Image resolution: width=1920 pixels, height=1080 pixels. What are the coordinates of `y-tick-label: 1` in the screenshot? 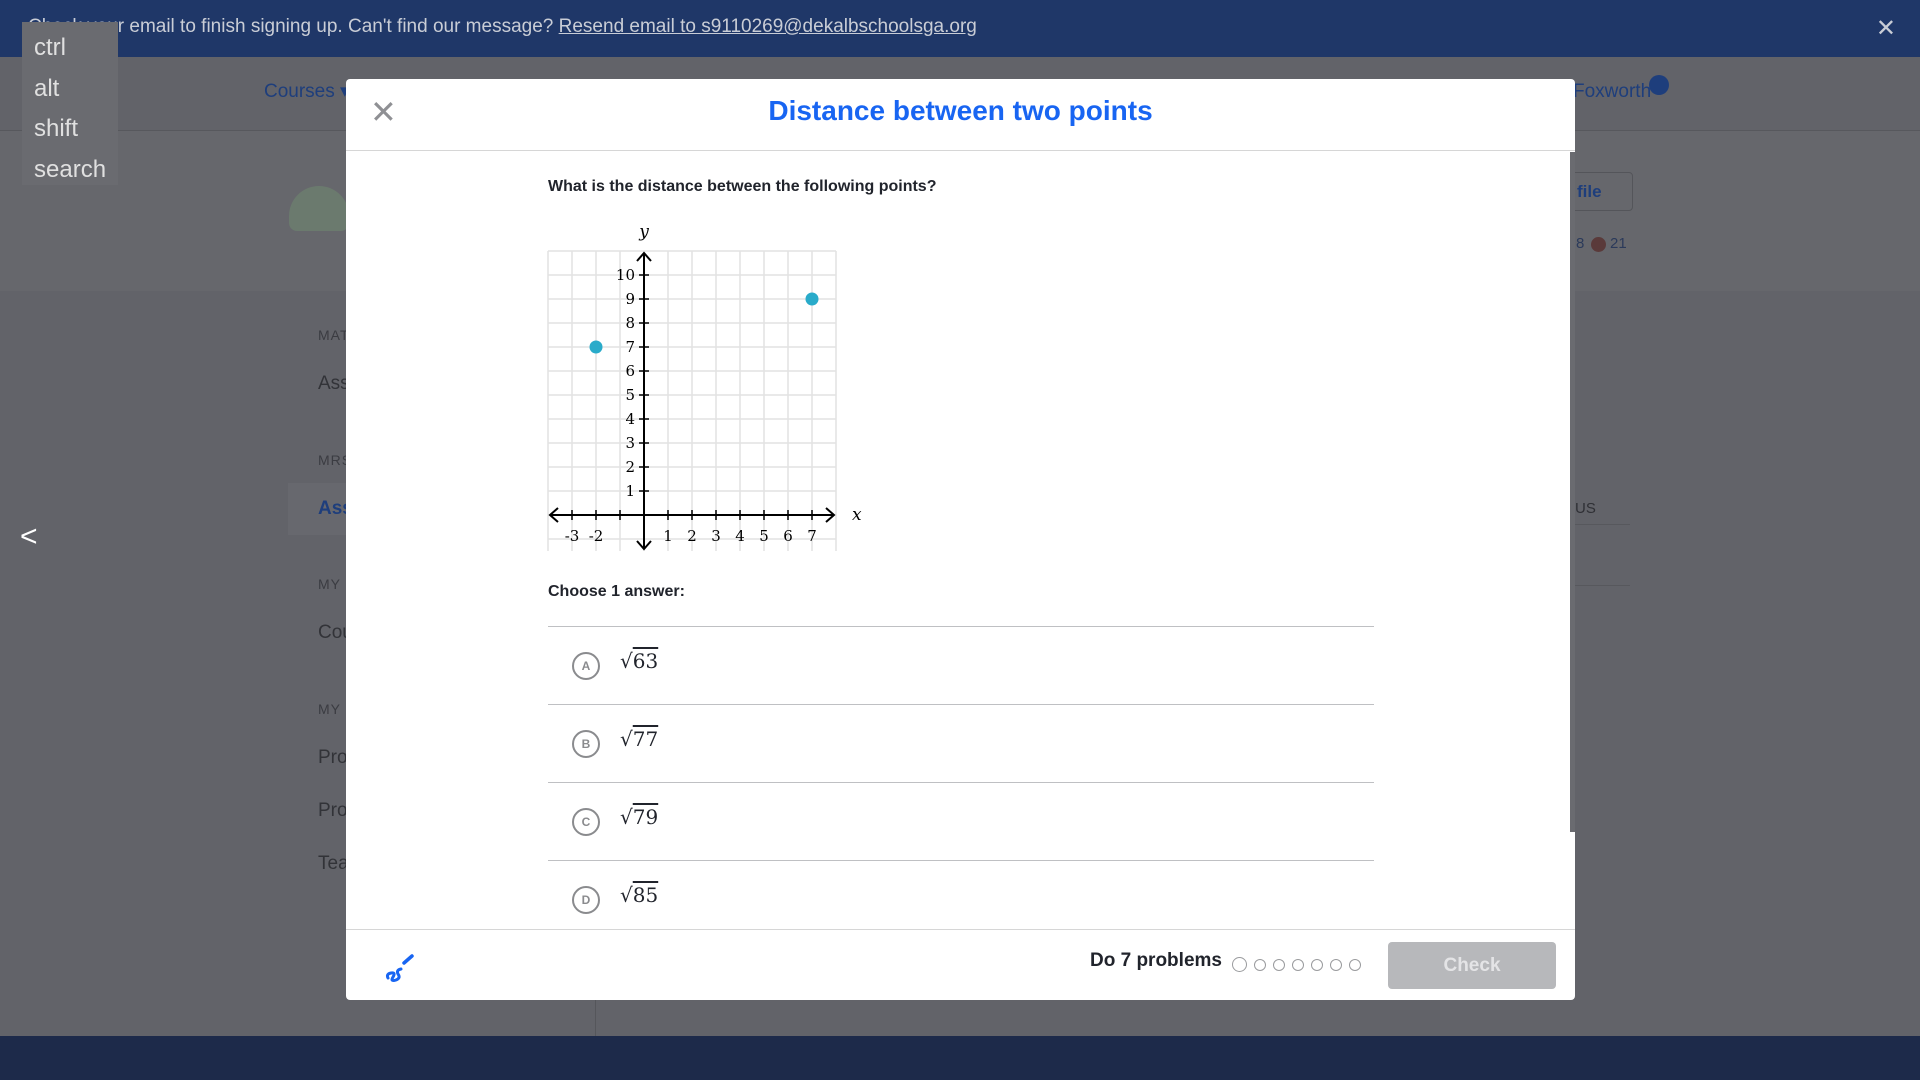 It's located at (630, 491).